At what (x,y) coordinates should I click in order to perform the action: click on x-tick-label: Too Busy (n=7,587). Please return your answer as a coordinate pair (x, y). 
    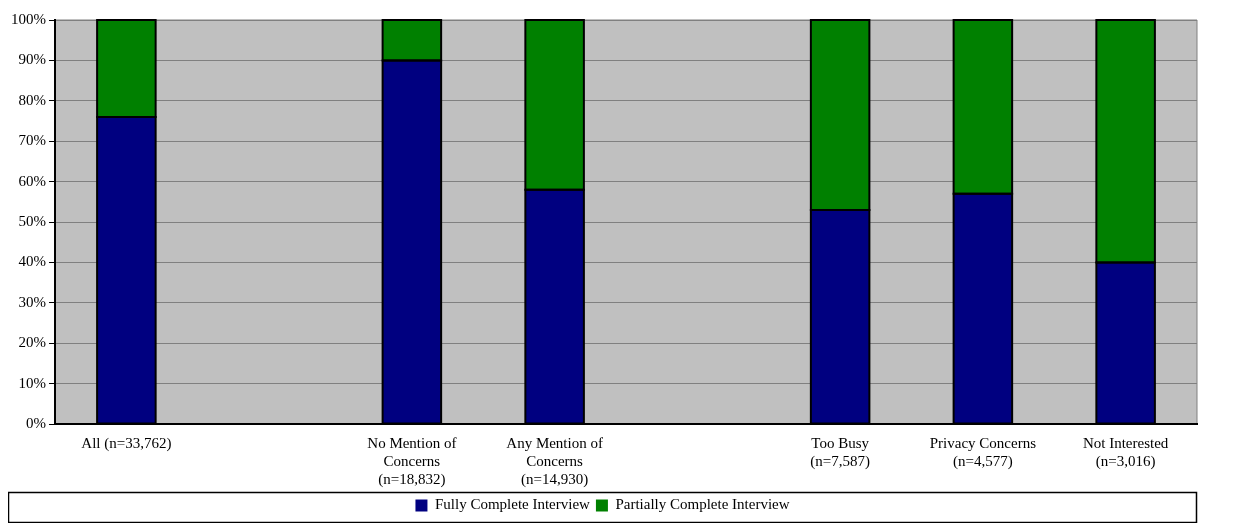
    Looking at the image, I should click on (840, 452).